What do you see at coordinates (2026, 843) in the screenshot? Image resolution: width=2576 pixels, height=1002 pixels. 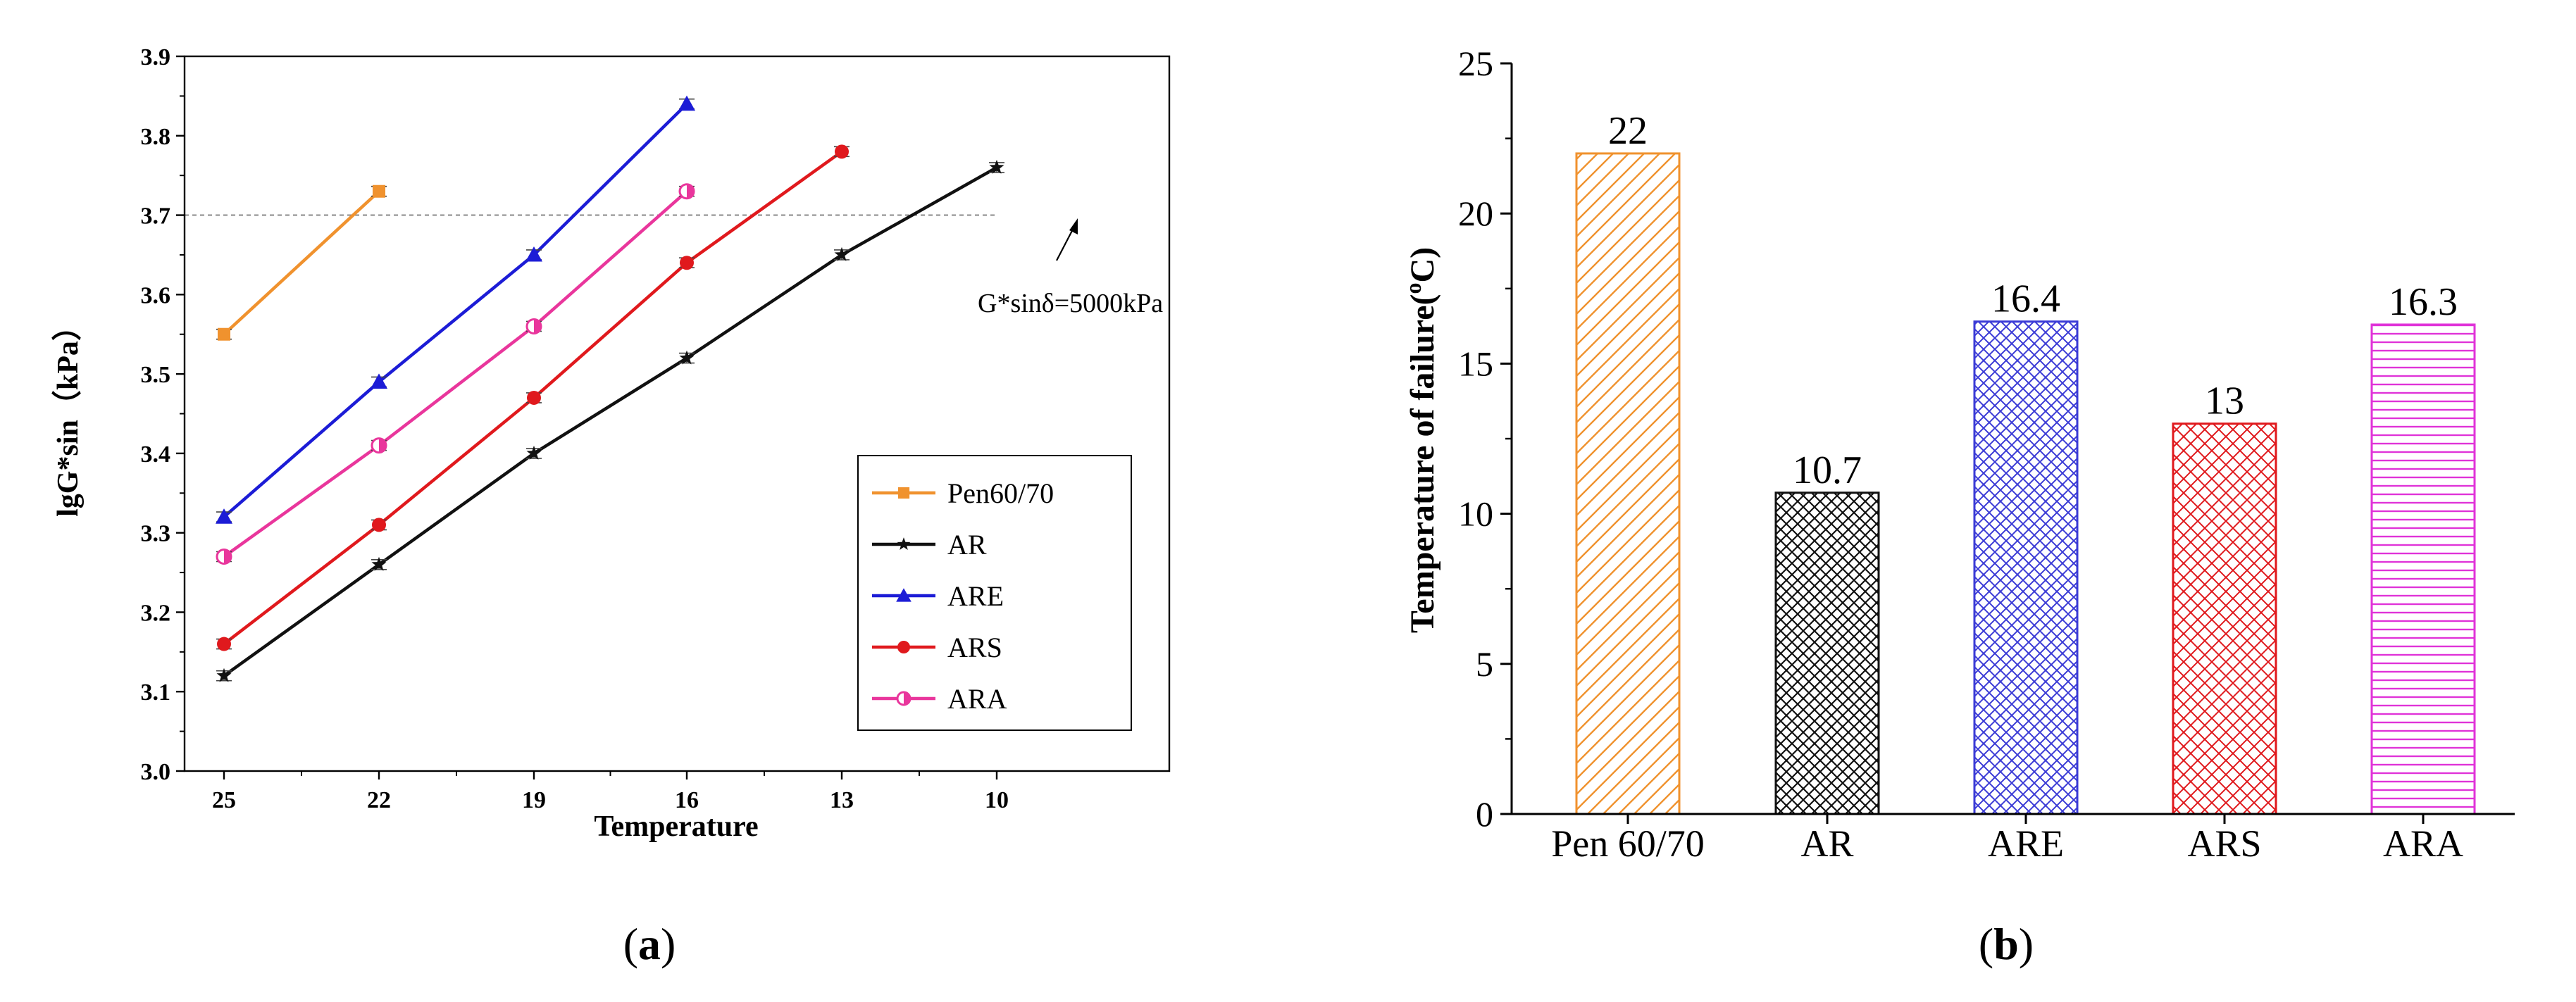 I see `category-label: ARE` at bounding box center [2026, 843].